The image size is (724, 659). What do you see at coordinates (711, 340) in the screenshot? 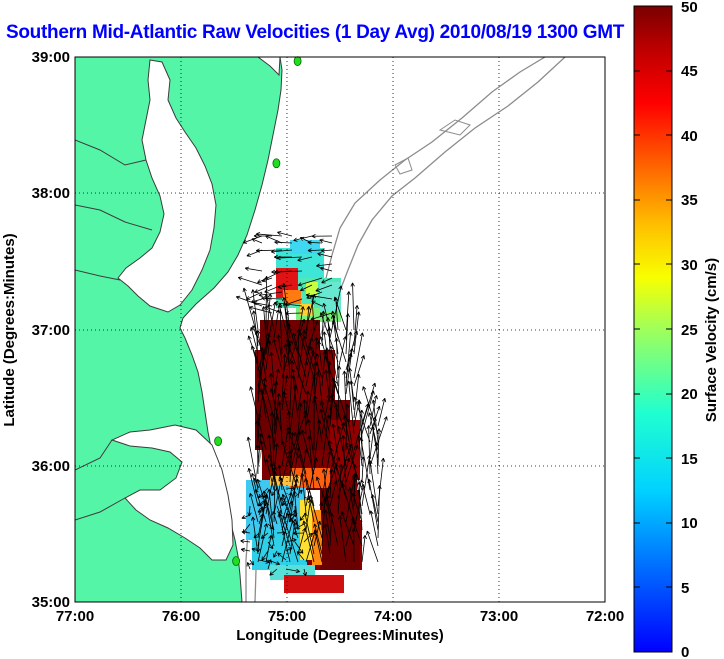
I see `colorbar-label: Surface Velocity (cm/s)` at bounding box center [711, 340].